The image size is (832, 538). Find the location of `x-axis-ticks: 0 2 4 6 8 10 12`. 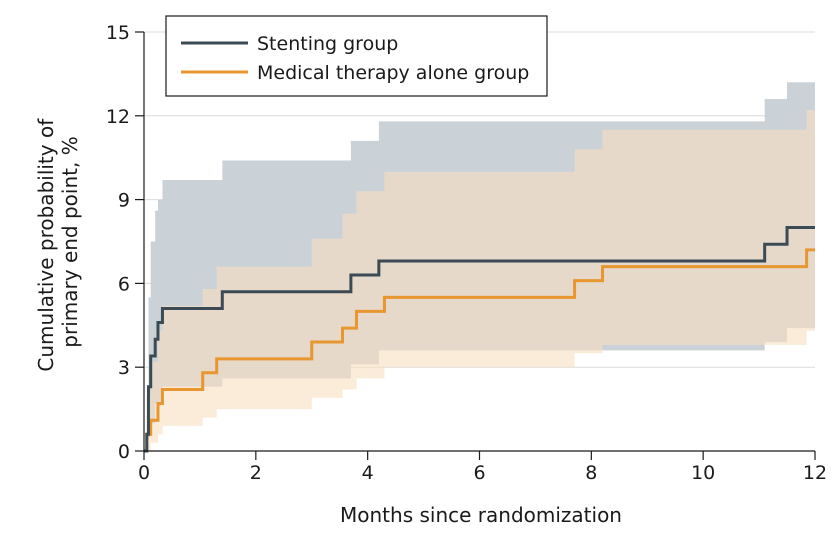

x-axis-ticks: 0 2 4 6 8 10 12 is located at coordinates (482, 467).